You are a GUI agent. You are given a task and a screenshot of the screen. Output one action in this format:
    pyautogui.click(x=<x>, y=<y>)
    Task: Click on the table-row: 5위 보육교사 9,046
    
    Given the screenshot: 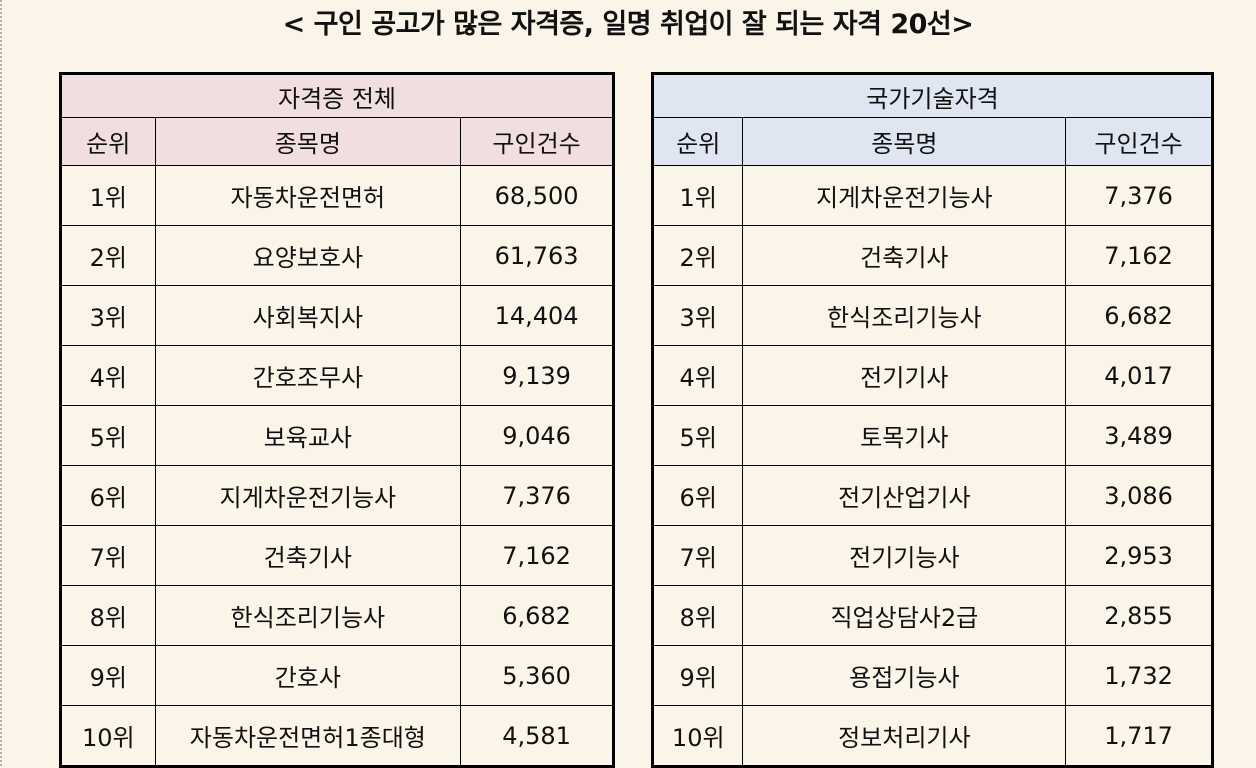 What is the action you would take?
    pyautogui.click(x=337, y=435)
    